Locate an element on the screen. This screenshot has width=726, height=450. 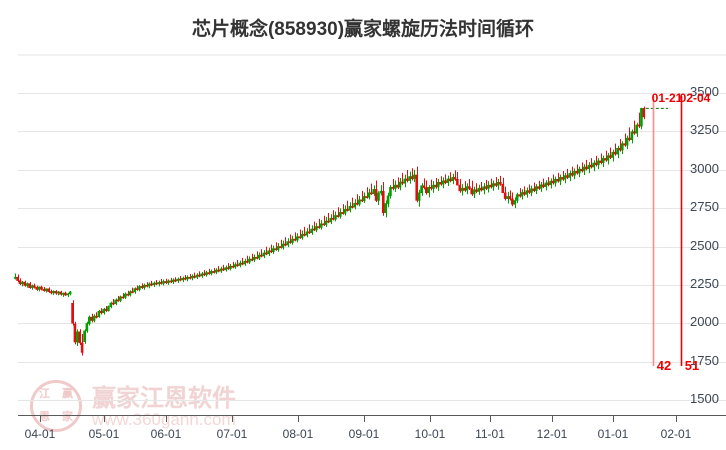
cycle-count-label: 42 is located at coordinates (664, 365).